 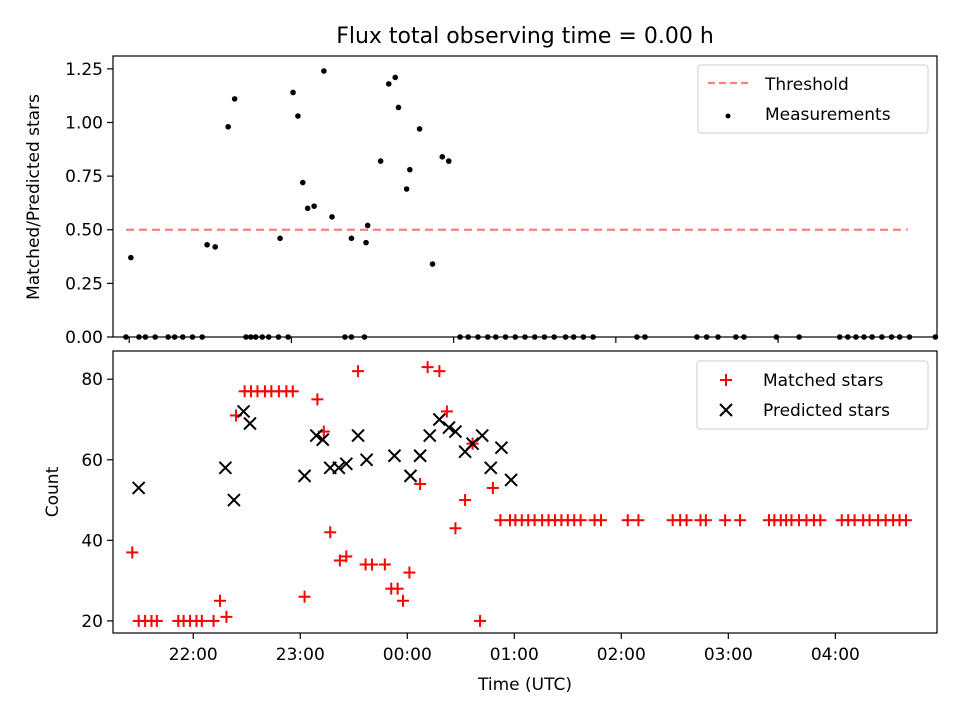 What do you see at coordinates (407, 655) in the screenshot?
I see `bottom-x-tick-label: 00:00` at bounding box center [407, 655].